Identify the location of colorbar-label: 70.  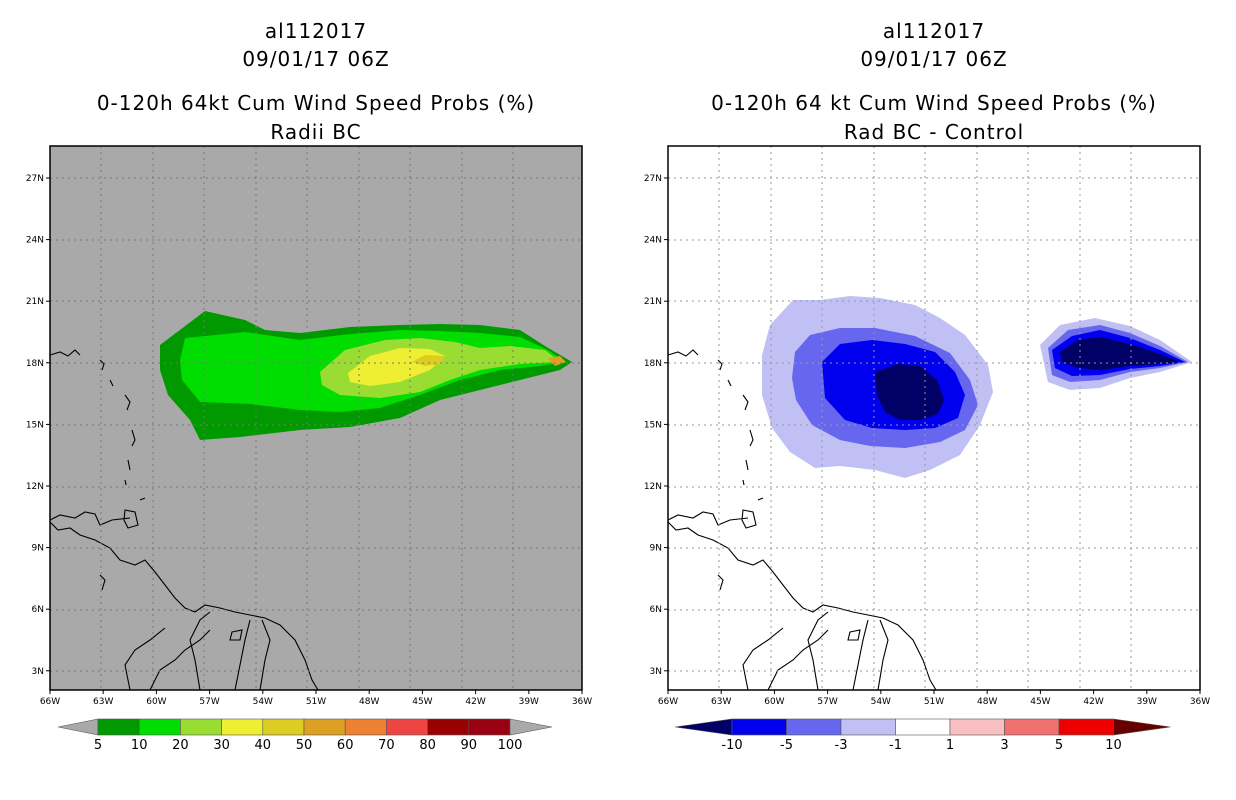
(386, 745).